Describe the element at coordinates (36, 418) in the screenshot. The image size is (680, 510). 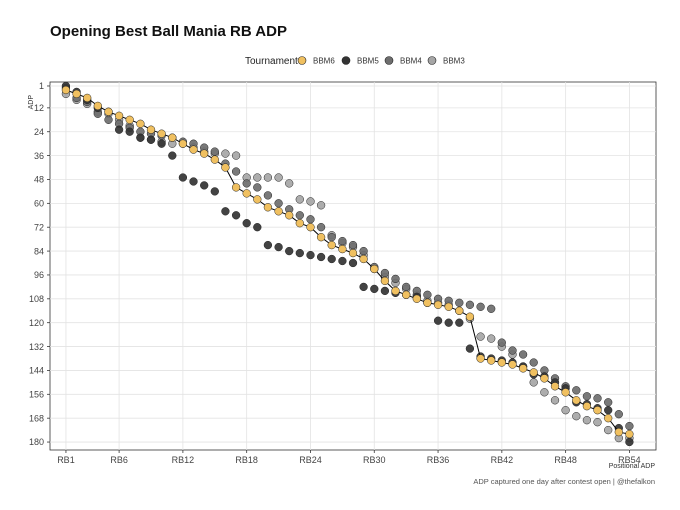
I see `y-tick-label: 168` at that location.